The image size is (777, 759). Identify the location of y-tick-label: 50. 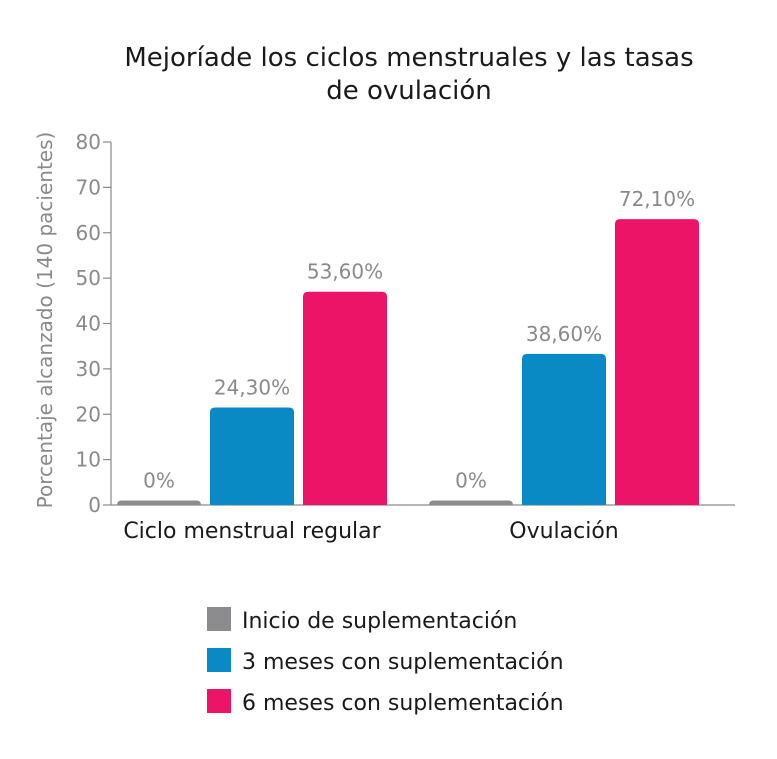
(88, 278).